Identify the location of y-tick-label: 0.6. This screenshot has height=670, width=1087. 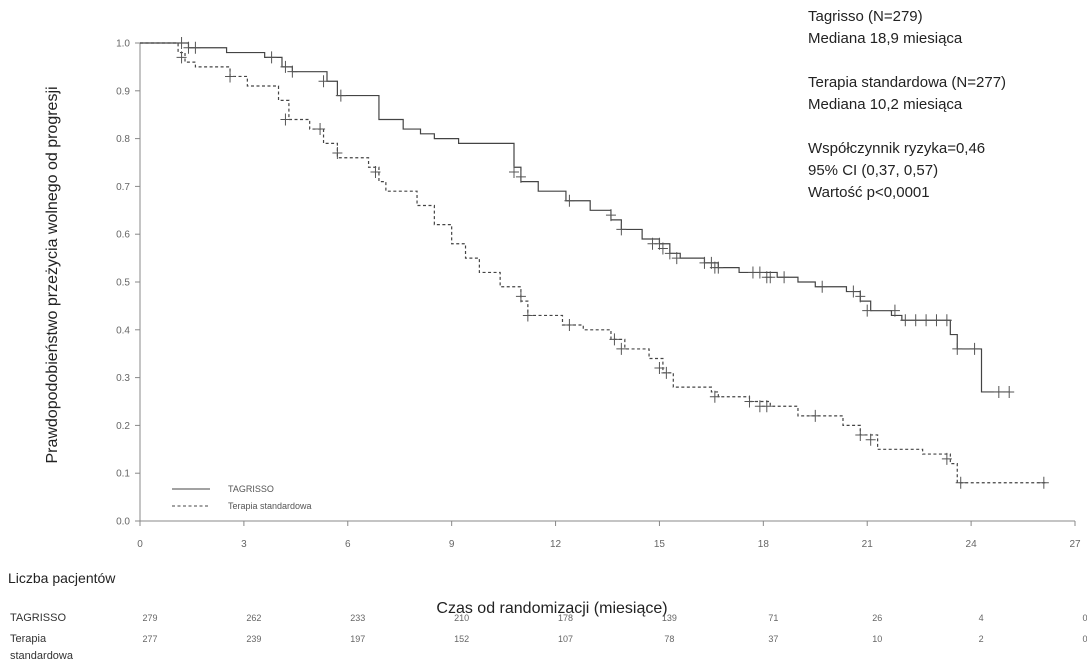
(123, 235).